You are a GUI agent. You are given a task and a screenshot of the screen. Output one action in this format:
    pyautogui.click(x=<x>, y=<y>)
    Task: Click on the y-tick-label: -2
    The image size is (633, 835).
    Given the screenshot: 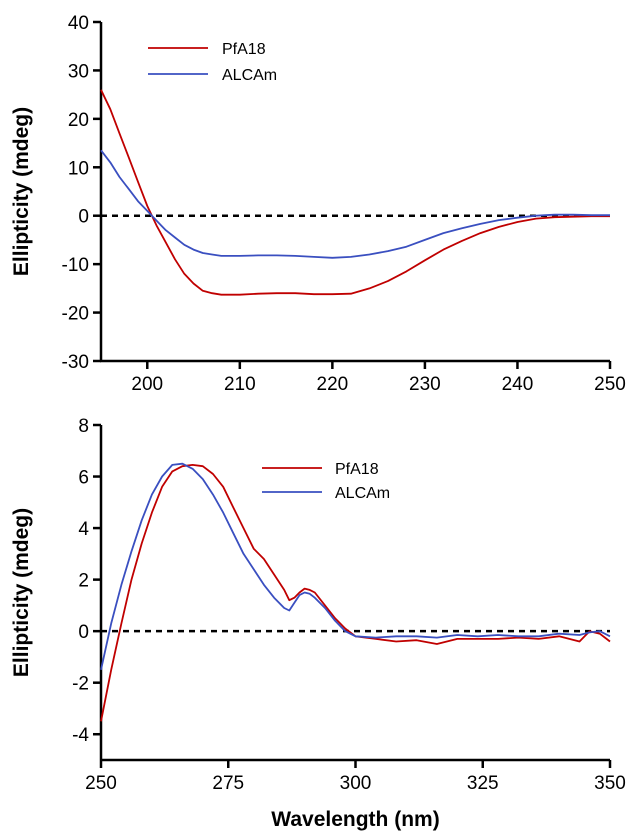 What is the action you would take?
    pyautogui.click(x=80, y=684)
    